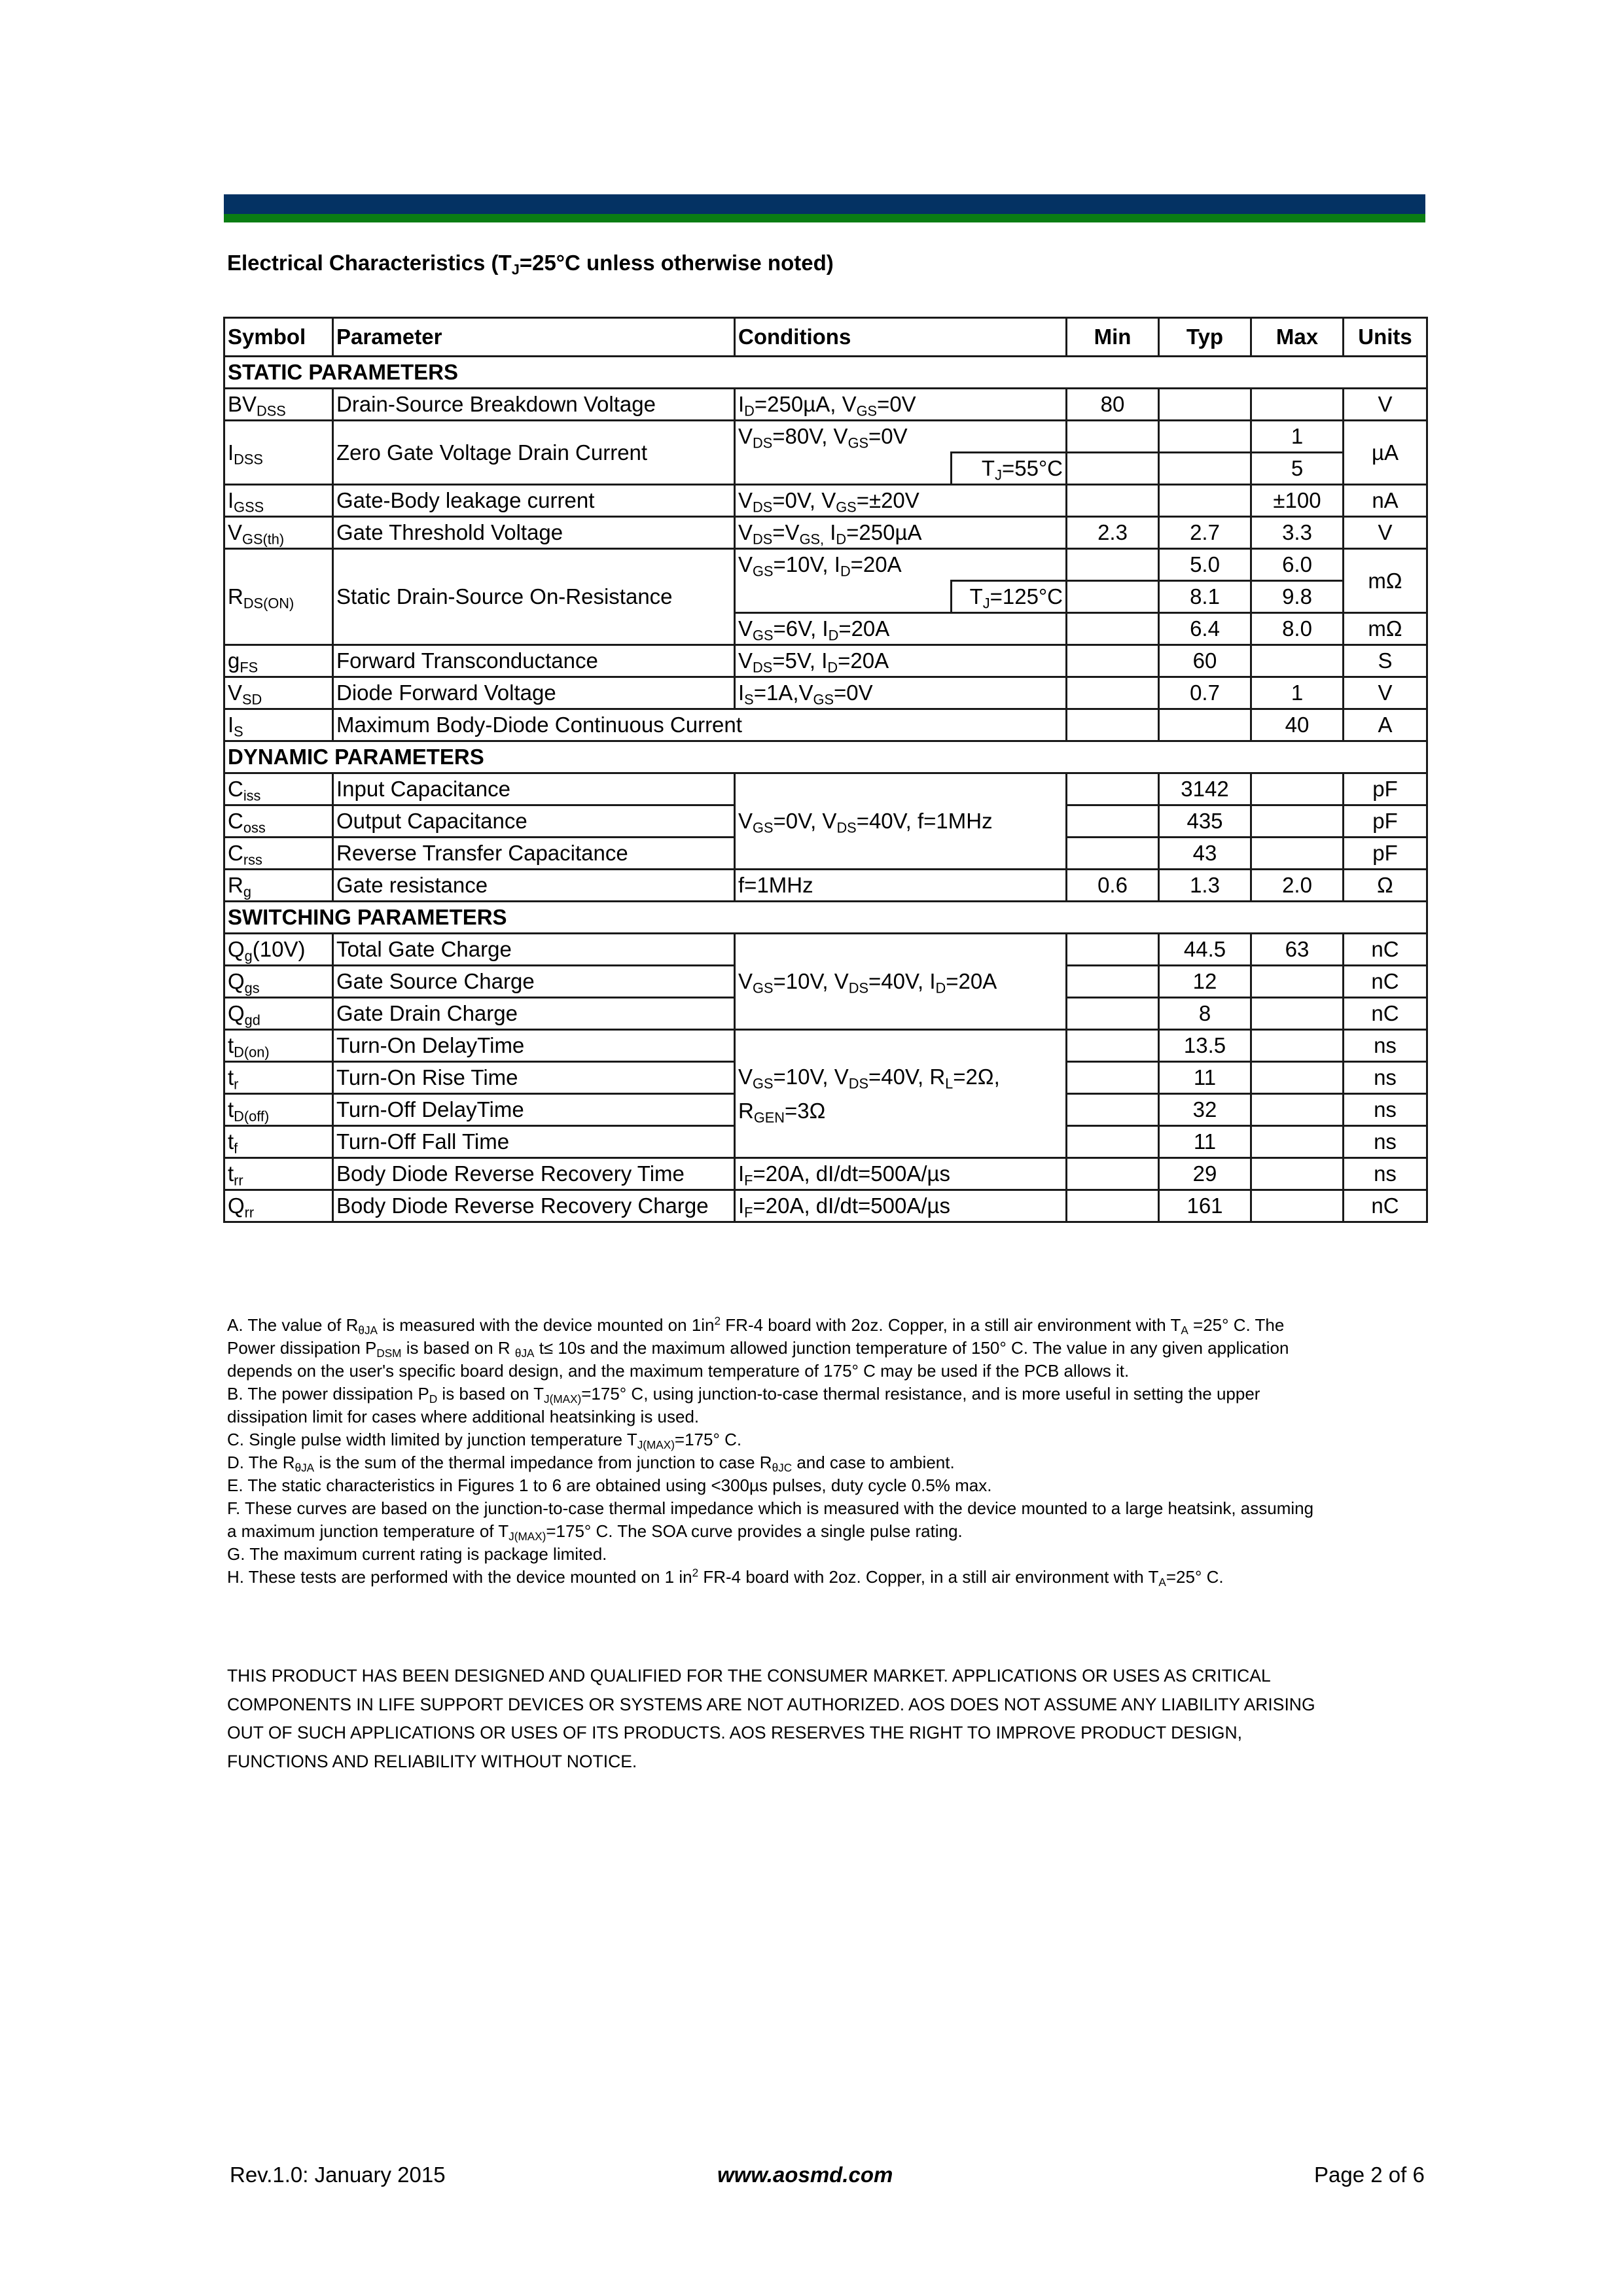  I want to click on units-cell: V, so click(1385, 693).